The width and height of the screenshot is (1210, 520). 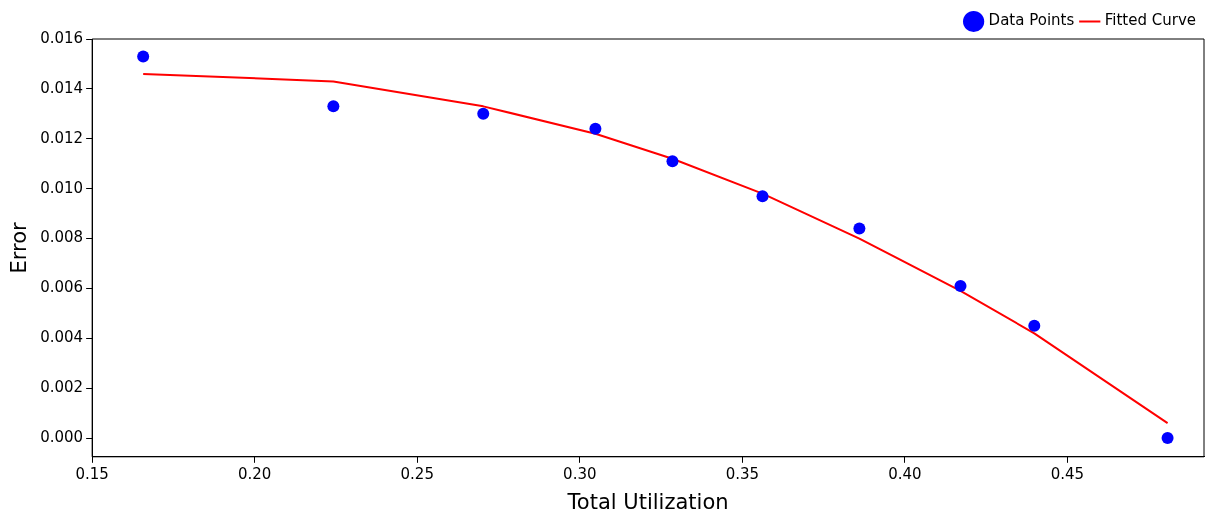 I want to click on x-tick-label: 0.30, so click(x=580, y=473).